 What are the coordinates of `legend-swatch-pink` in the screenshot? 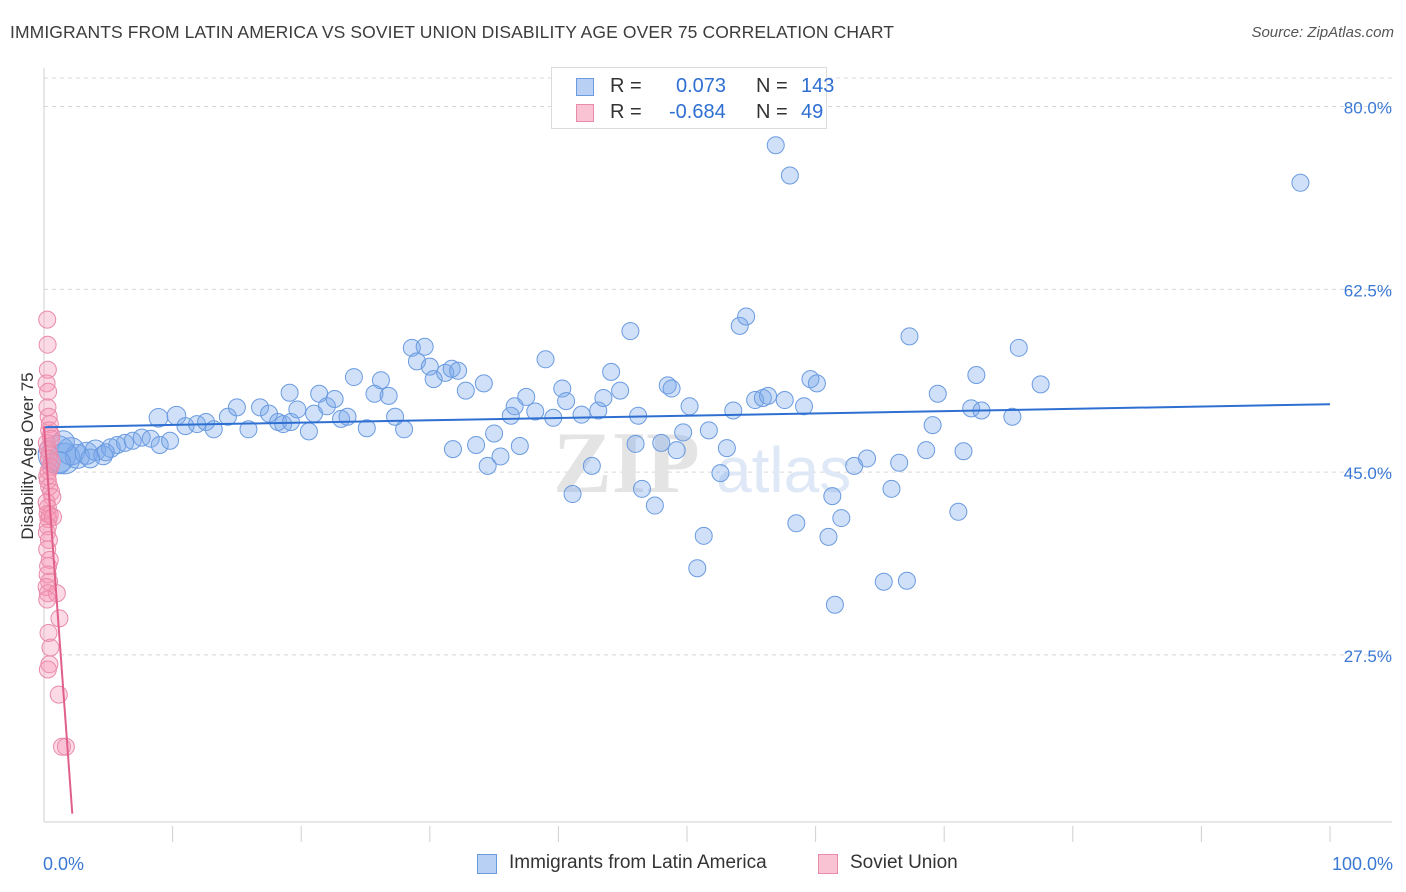 It's located at (585, 113).